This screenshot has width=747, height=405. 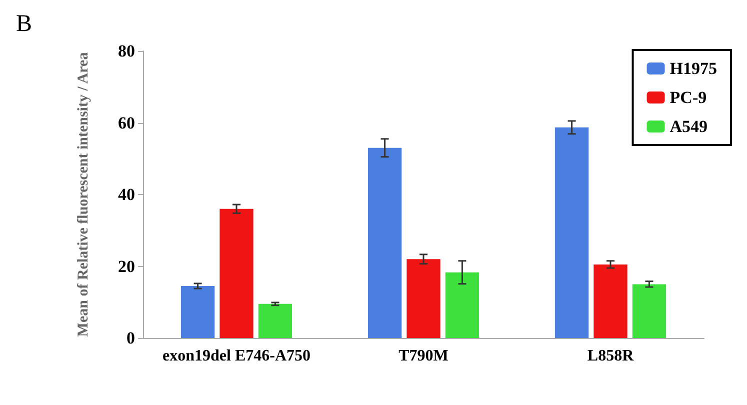 What do you see at coordinates (24, 24) in the screenshot?
I see `text: B` at bounding box center [24, 24].